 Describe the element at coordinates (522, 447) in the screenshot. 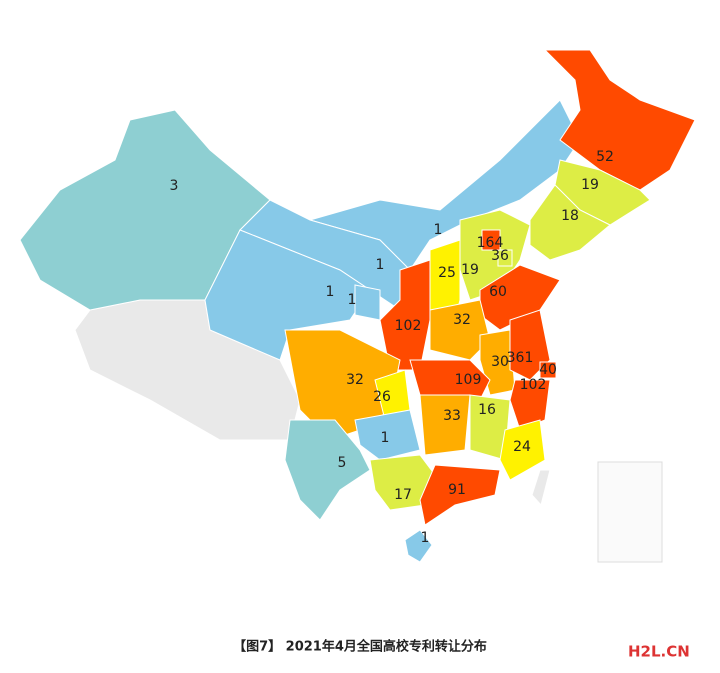

I see `region-value-label: 24` at that location.